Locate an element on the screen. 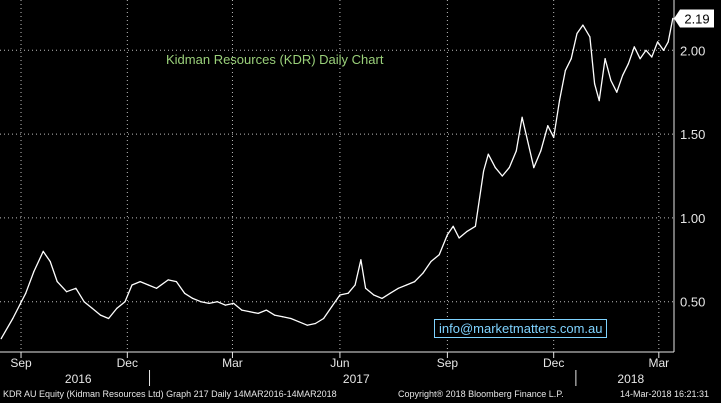 The width and height of the screenshot is (721, 403). last-value-tag: 2.19 is located at coordinates (694, 18).